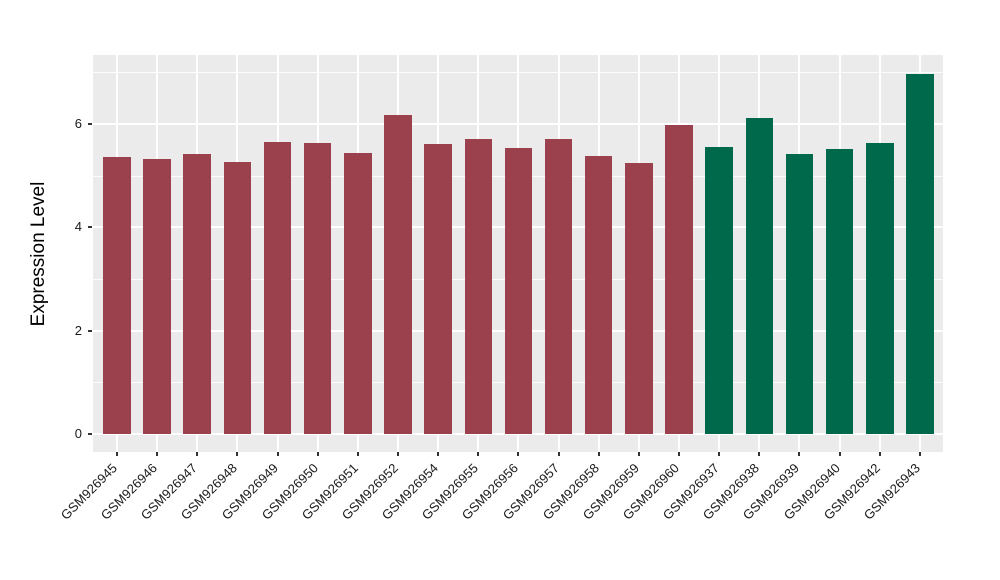 This screenshot has height=580, width=1000. I want to click on bar-GSM926945, so click(117, 295).